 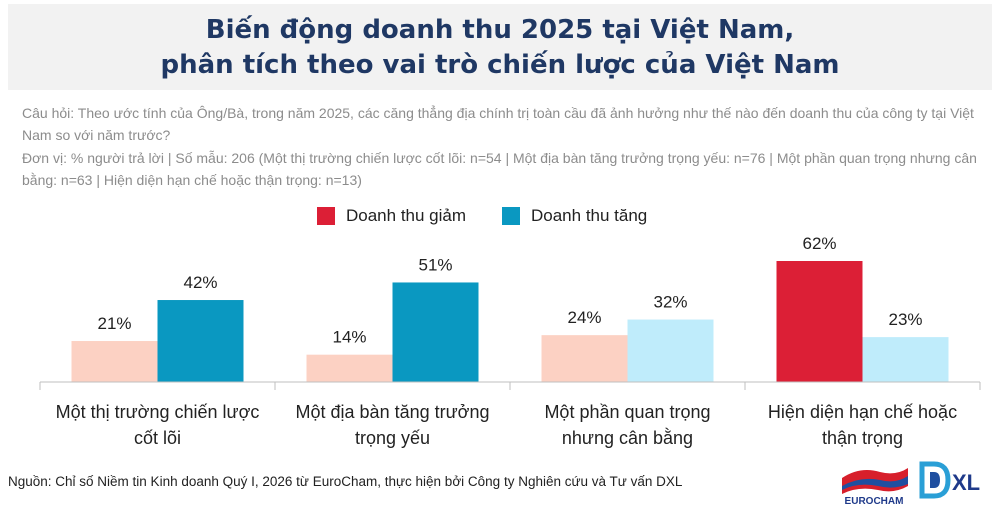 I want to click on category-label: thận trọng, so click(x=862, y=438).